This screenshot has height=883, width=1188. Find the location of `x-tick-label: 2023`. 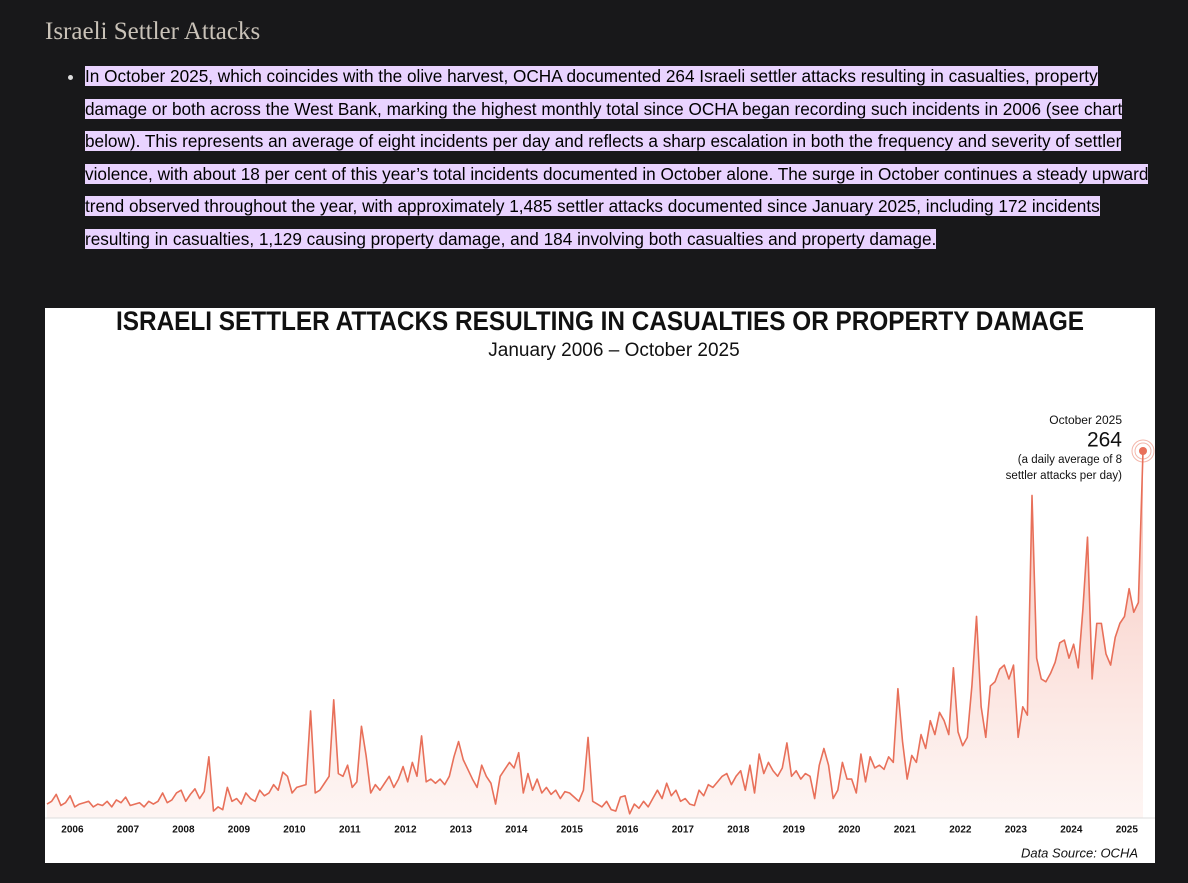

x-tick-label: 2023 is located at coordinates (1016, 830).